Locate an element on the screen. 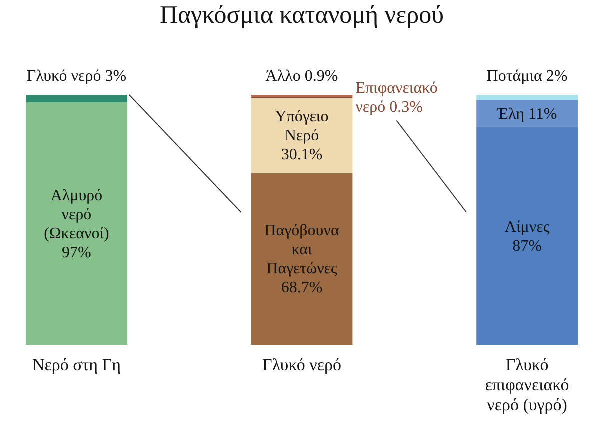  data-label: 97% is located at coordinates (77, 253).